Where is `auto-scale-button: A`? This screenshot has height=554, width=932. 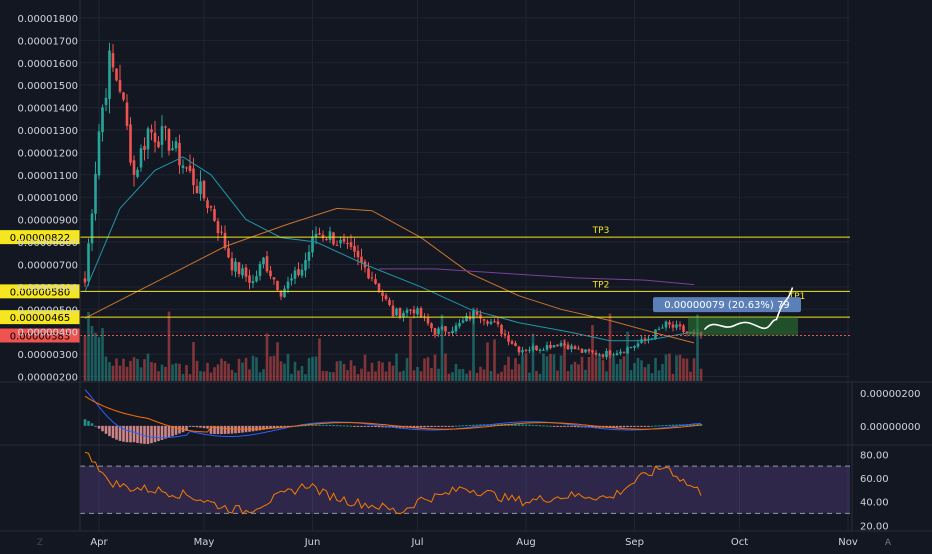 auto-scale-button: A is located at coordinates (888, 543).